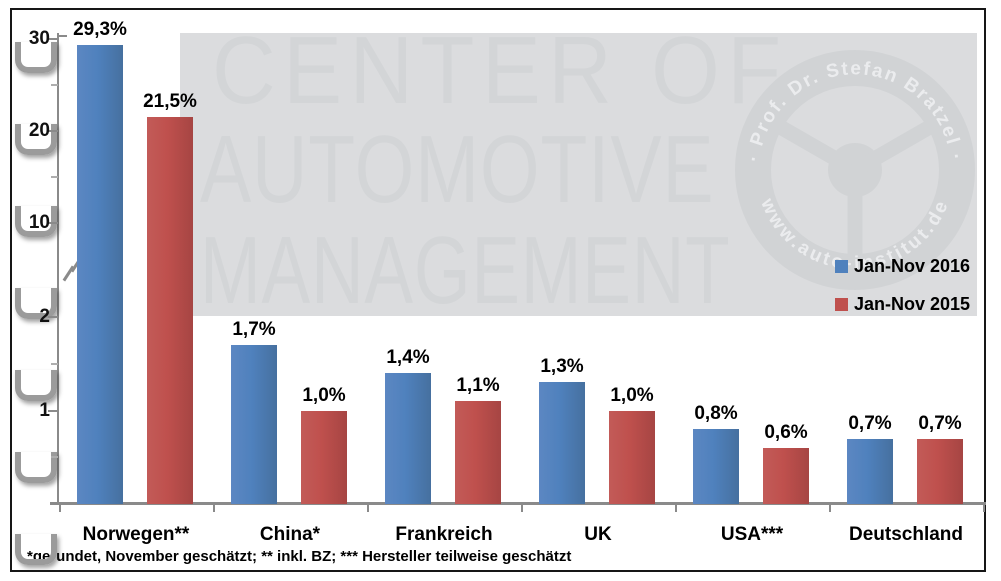  What do you see at coordinates (562, 443) in the screenshot?
I see `bar-jan-nov-2016-uk` at bounding box center [562, 443].